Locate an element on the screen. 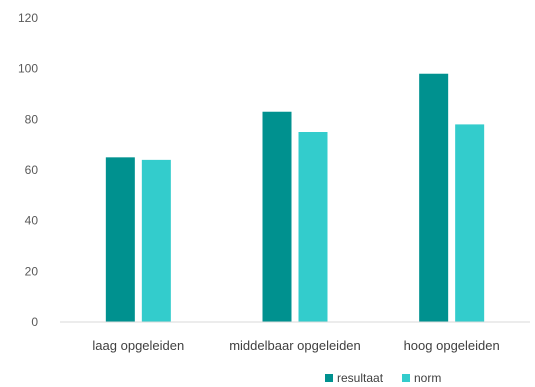 The image size is (535, 387). x-category-label: middelbaar opgeleiden is located at coordinates (295, 345).